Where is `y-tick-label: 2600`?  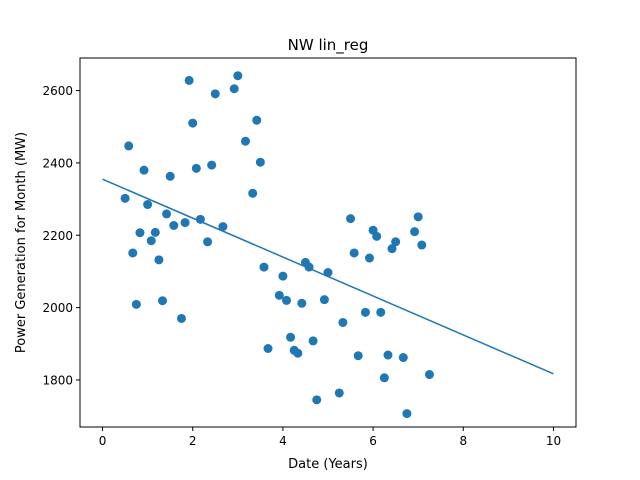
y-tick-label: 2600 is located at coordinates (57, 91).